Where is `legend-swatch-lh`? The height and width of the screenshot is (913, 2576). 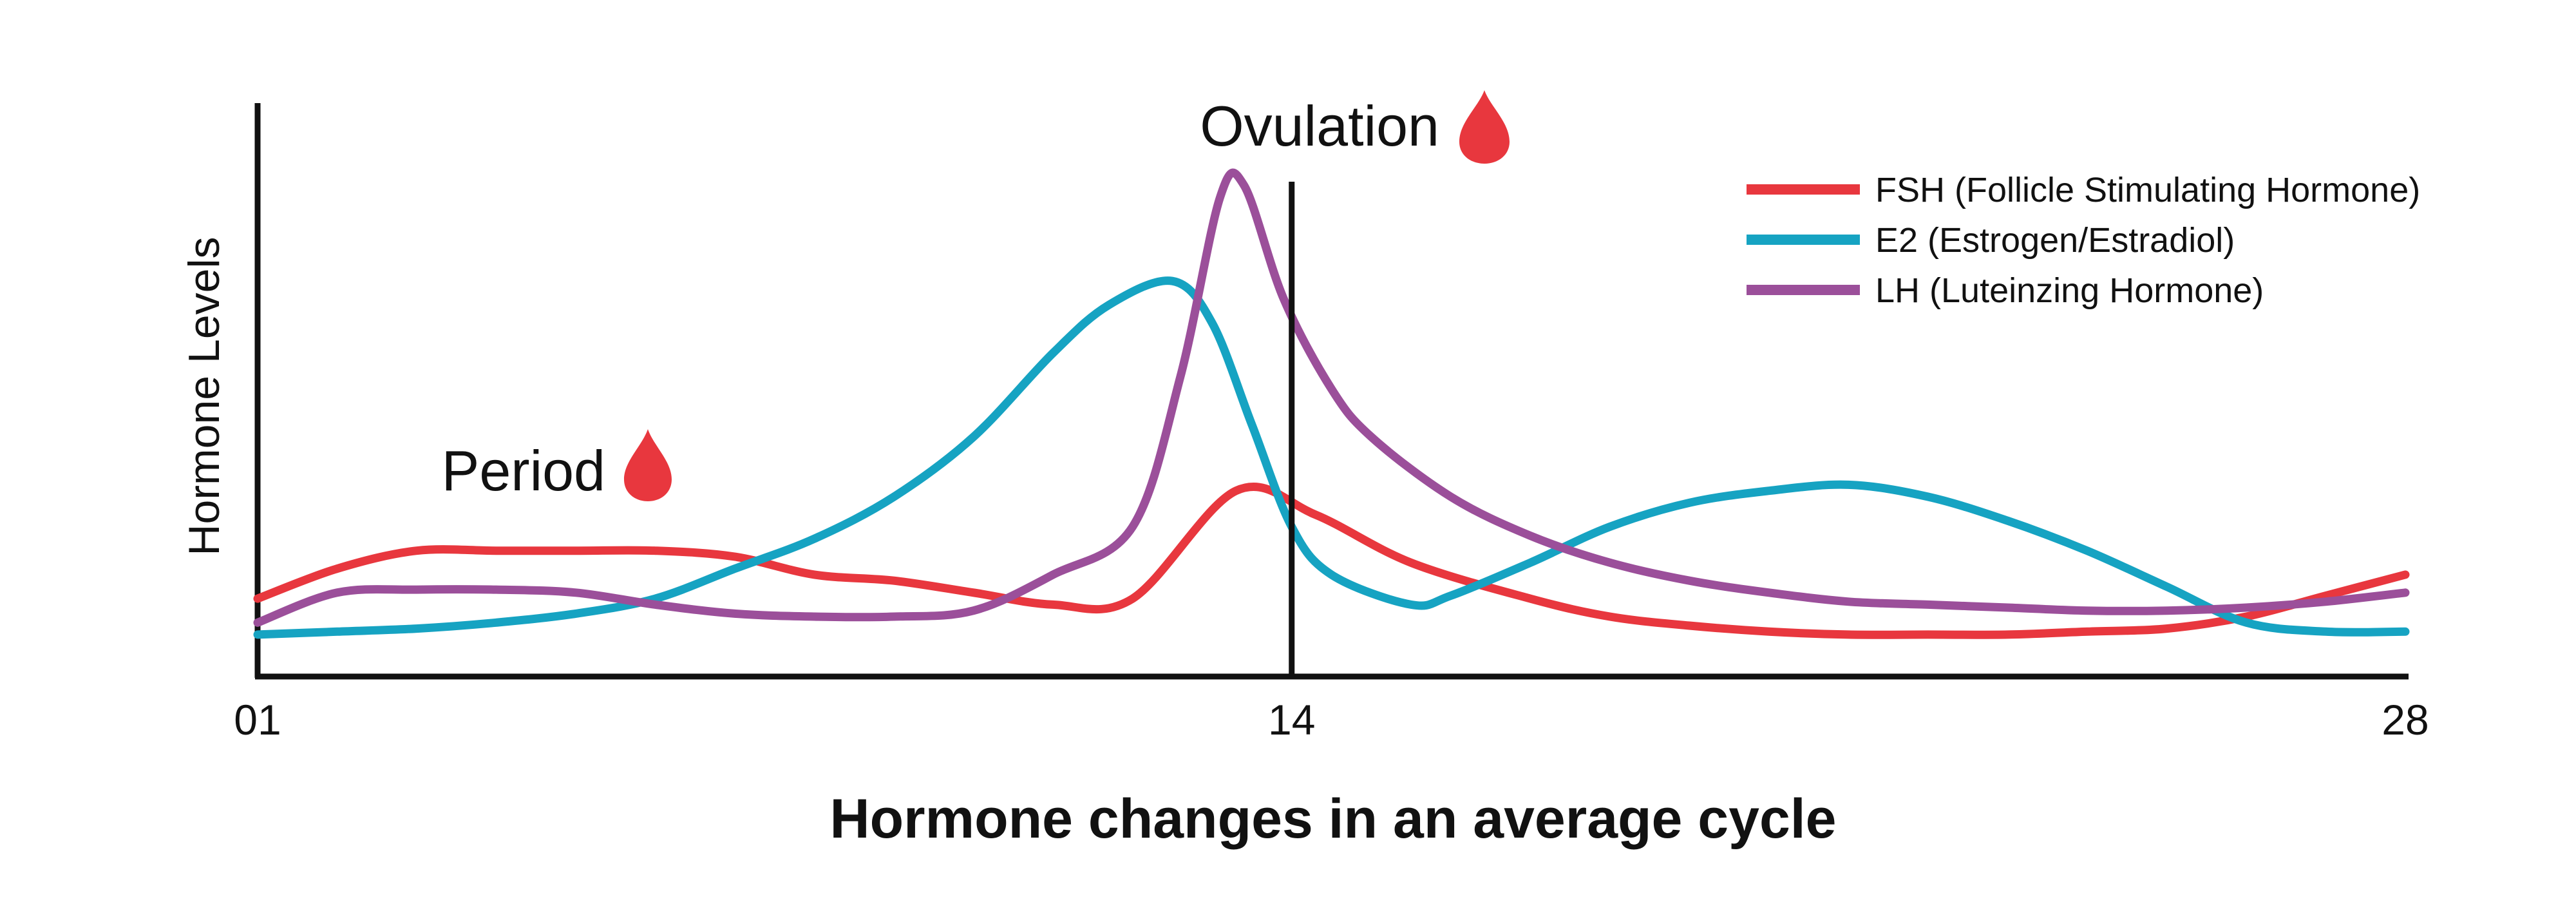
legend-swatch-lh is located at coordinates (1803, 290).